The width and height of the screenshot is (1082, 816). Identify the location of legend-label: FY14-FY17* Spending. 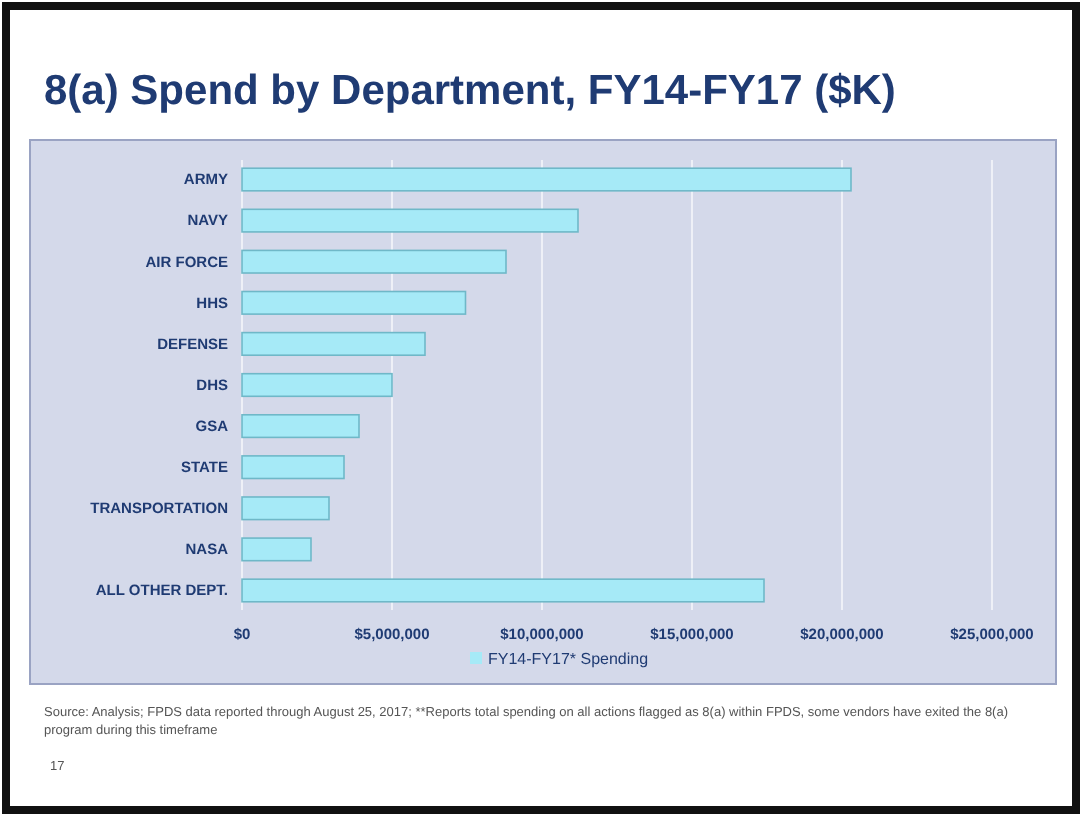
(568, 659).